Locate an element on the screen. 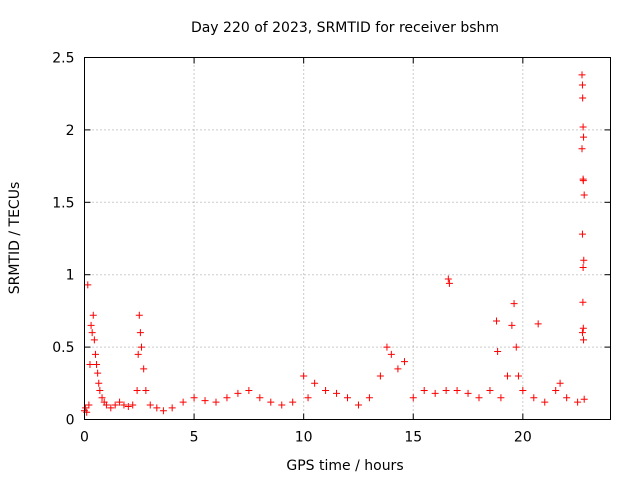 The image size is (640, 480). x-tick-label: 0 is located at coordinates (84, 438).